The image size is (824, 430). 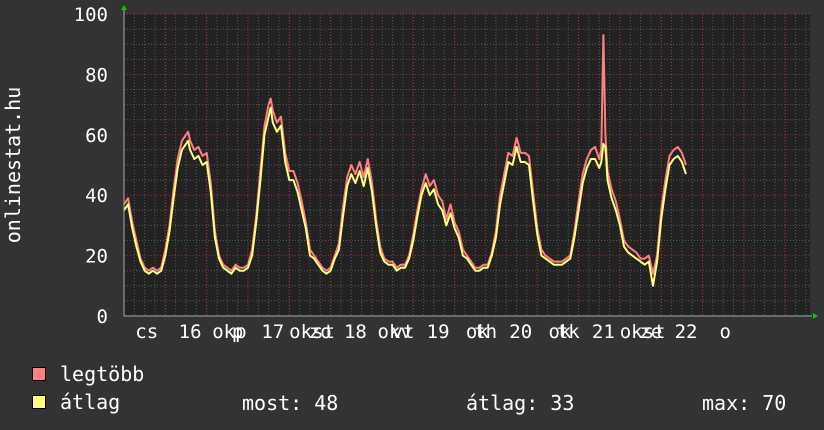 What do you see at coordinates (237, 332) in the screenshot?
I see `x-tick-label: p` at bounding box center [237, 332].